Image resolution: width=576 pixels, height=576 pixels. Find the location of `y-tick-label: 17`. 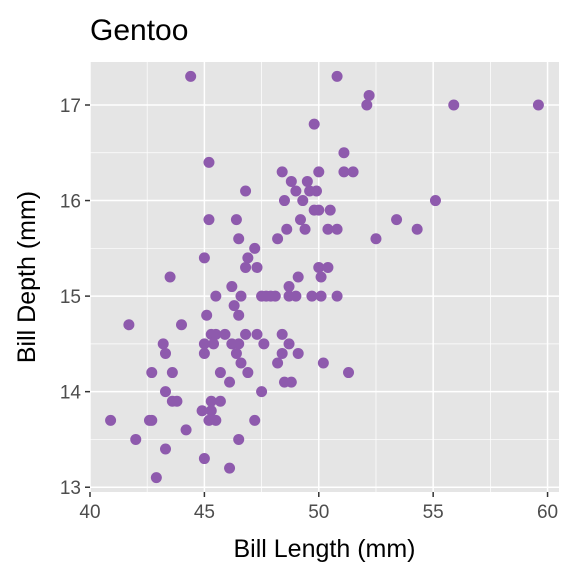

y-tick-label: 17 is located at coordinates (70, 106).